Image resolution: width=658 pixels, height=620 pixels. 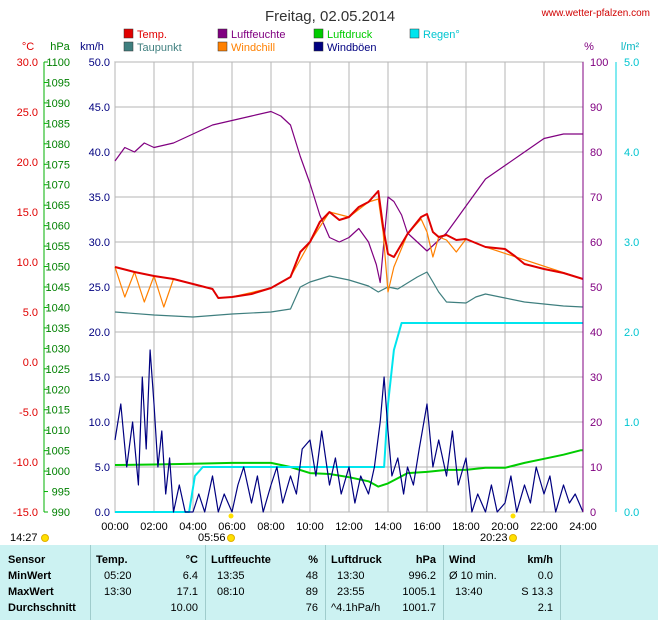 I want to click on wind-tick-label: 40.0, so click(x=99, y=153).